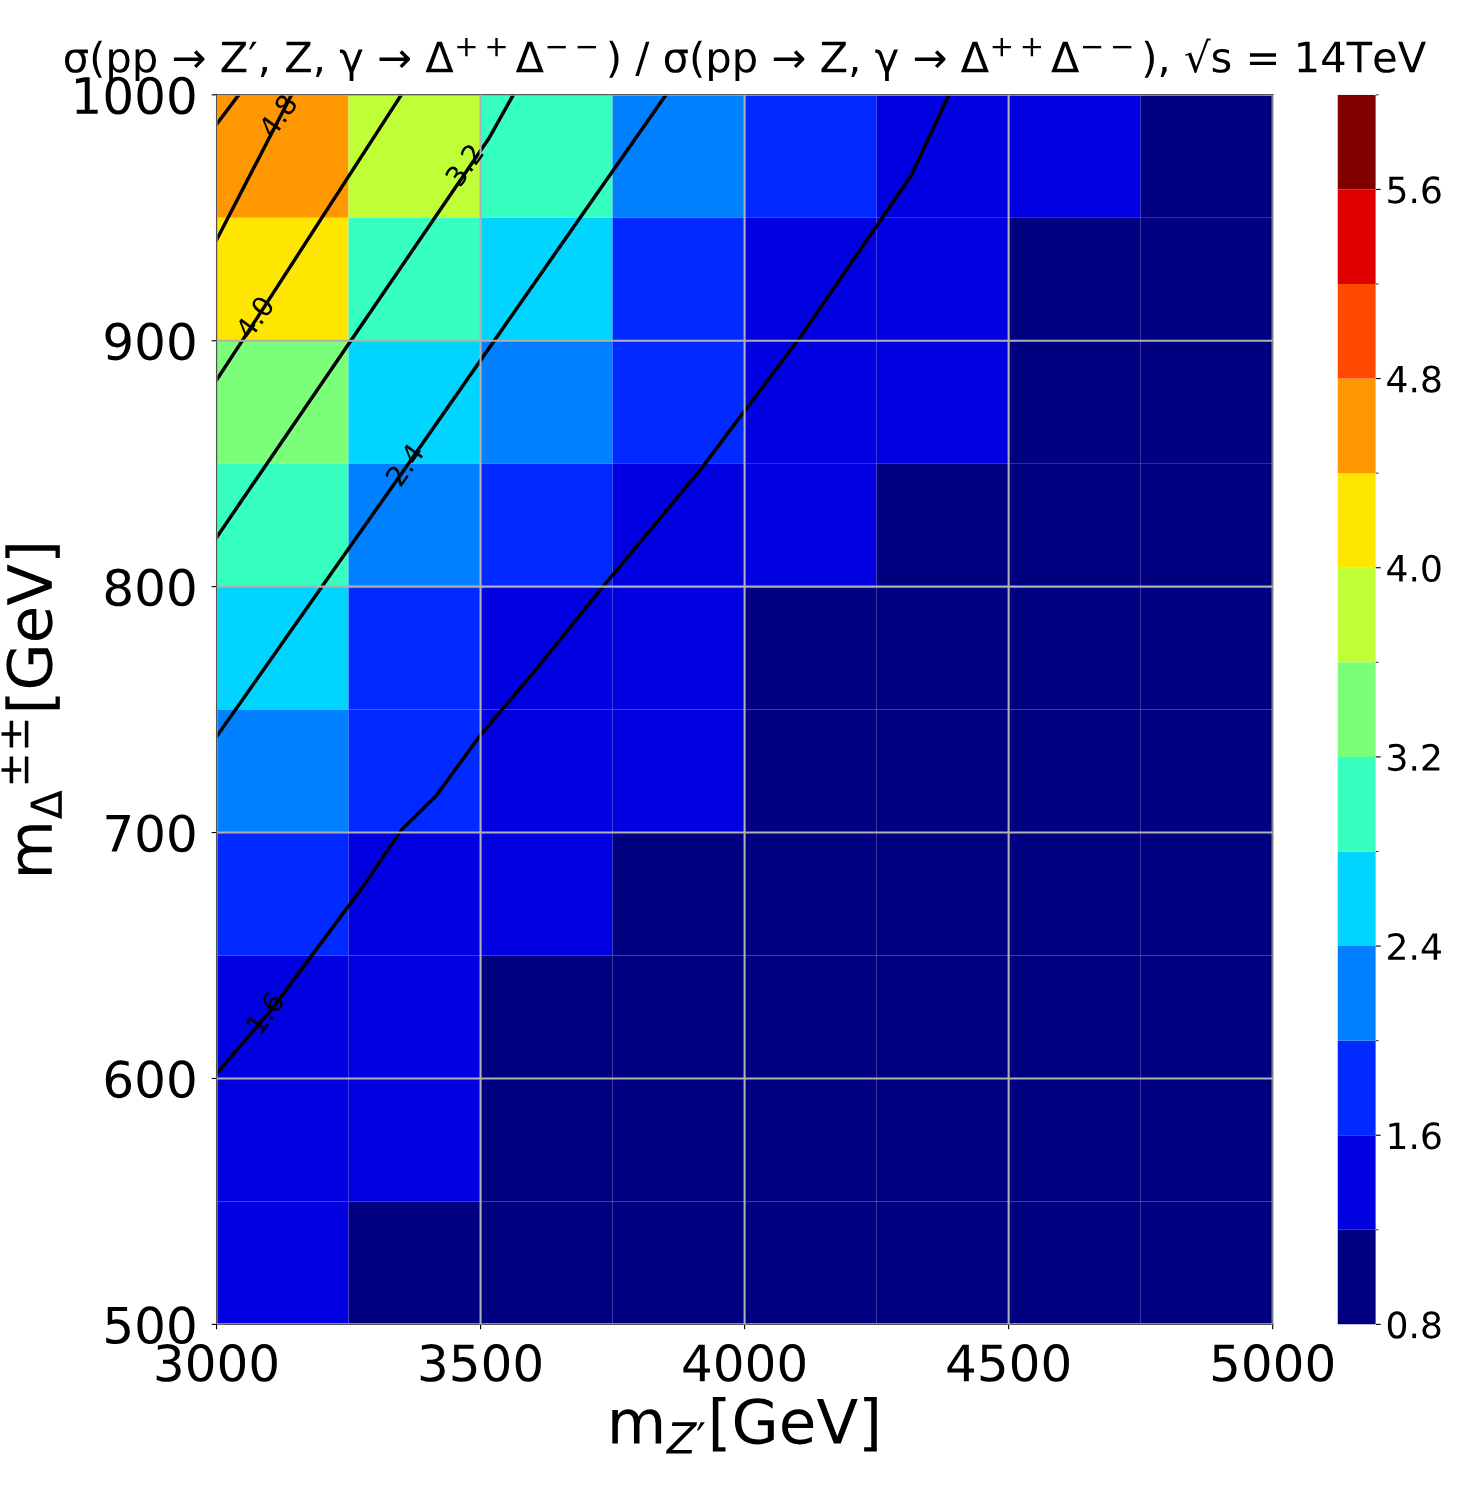 The image size is (1473, 1505). I want to click on x-tick-label: 5000, so click(1272, 1363).